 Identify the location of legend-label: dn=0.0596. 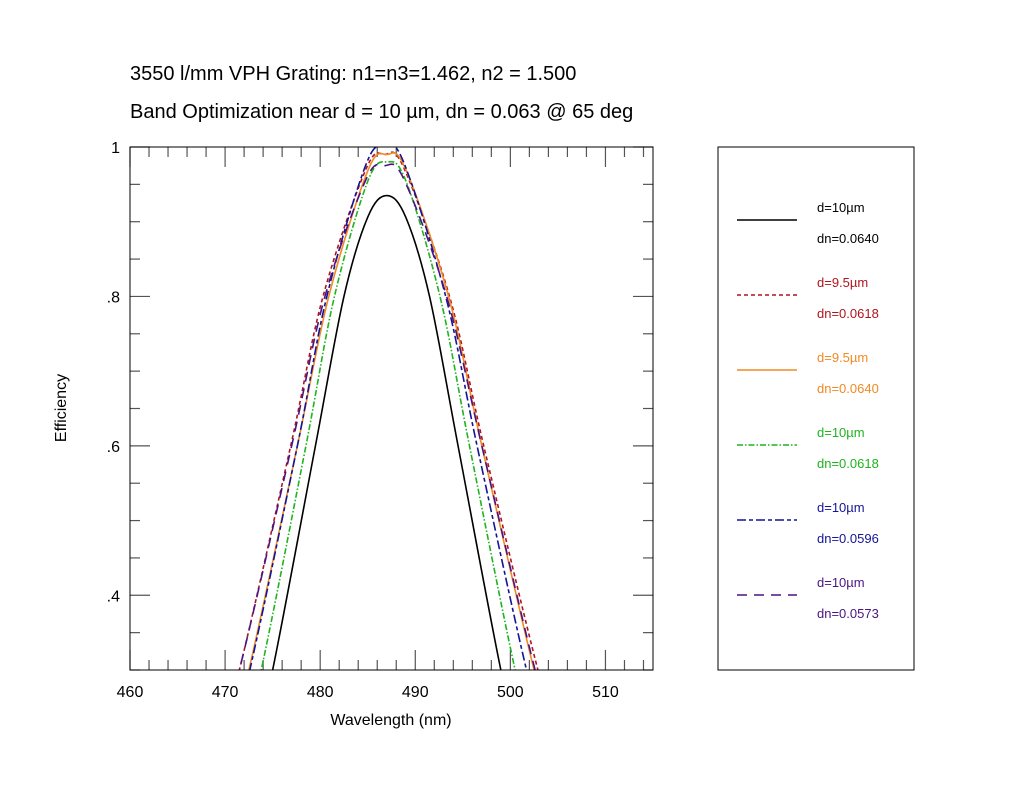
(848, 538).